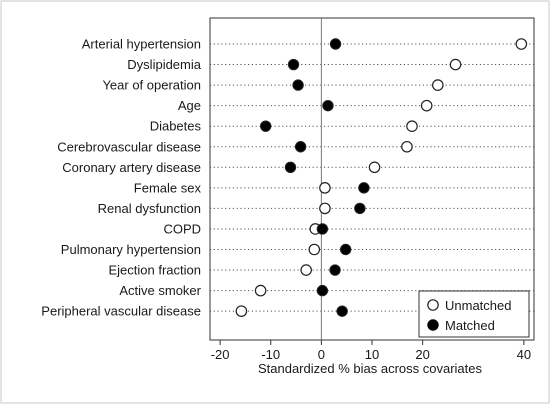  I want to click on covariate-label: Arterial hypertension, so click(141, 44).